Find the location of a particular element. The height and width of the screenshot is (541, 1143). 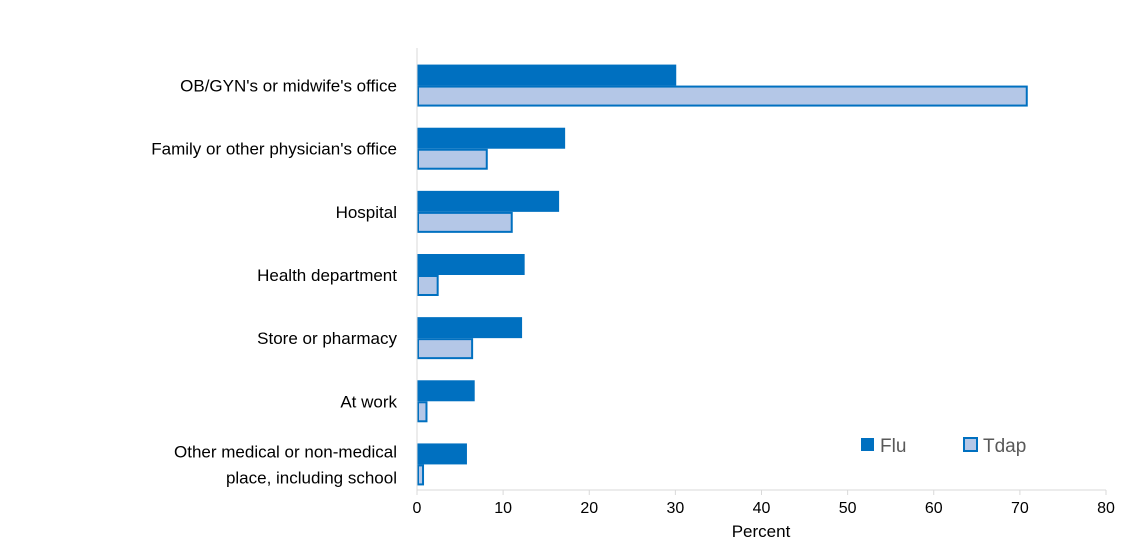

x-tick-label: 20 is located at coordinates (589, 508).